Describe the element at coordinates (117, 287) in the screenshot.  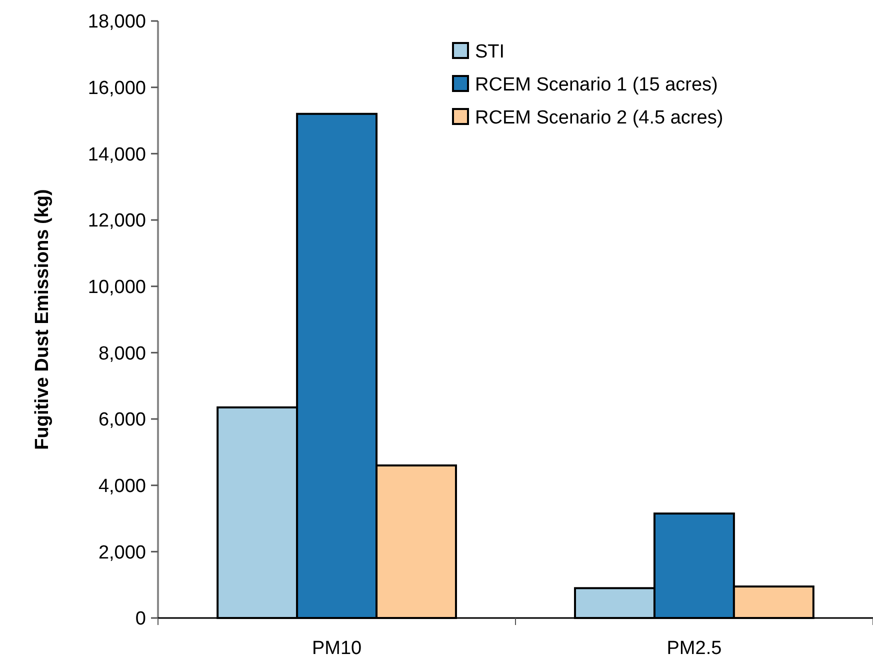
I see `y-tick-label: 10,000` at that location.